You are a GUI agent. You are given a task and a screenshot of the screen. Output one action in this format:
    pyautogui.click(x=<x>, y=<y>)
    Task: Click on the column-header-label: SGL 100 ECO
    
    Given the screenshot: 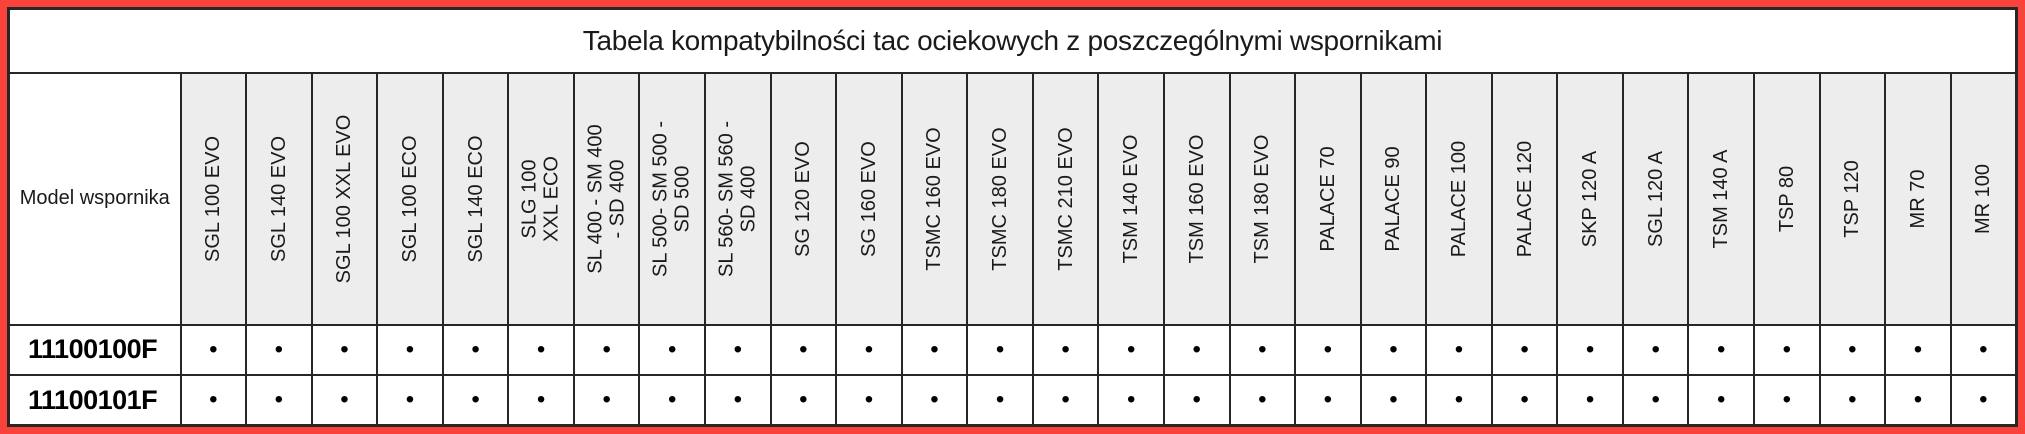 What is the action you would take?
    pyautogui.click(x=409, y=198)
    